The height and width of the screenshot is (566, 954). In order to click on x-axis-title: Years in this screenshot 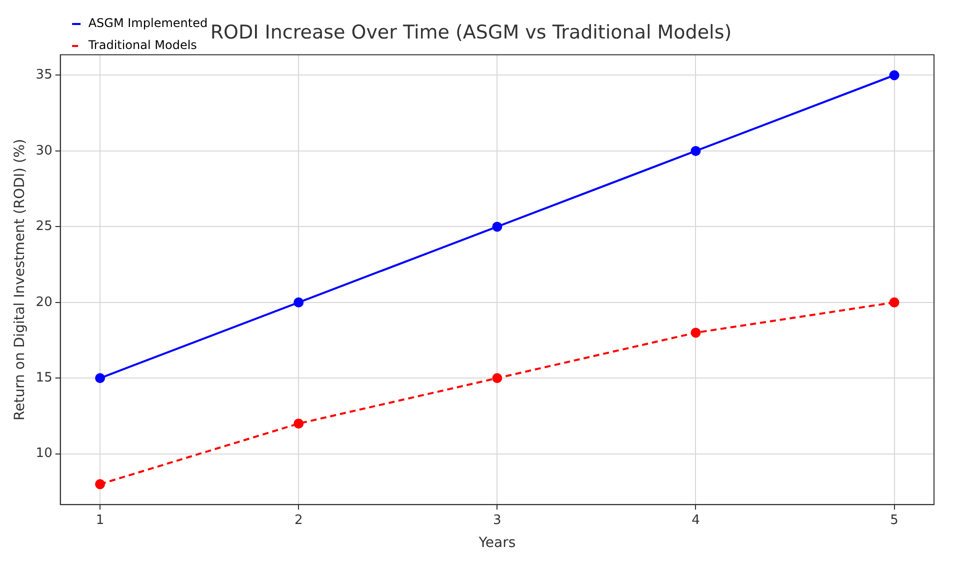, I will do `click(497, 543)`.